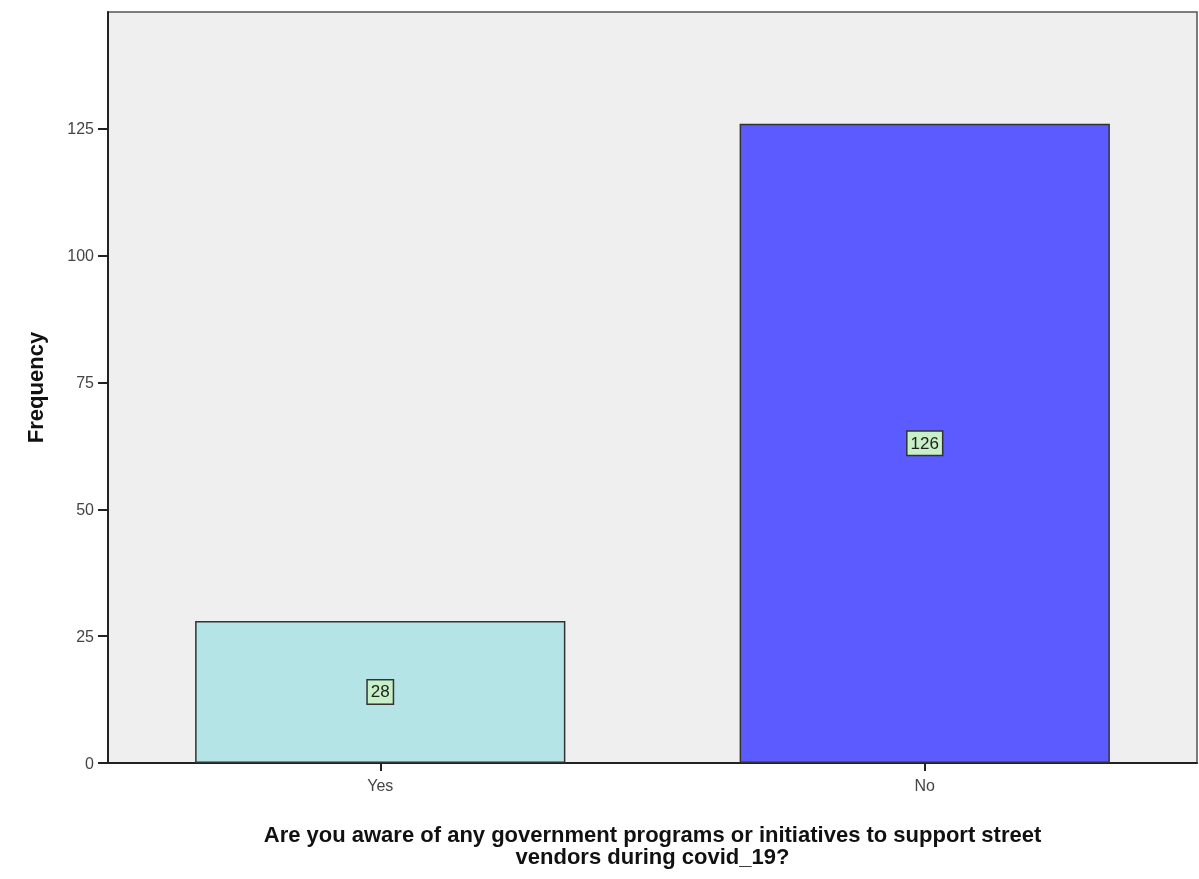 The image size is (1199, 879). What do you see at coordinates (85, 382) in the screenshot?
I see `y-tick-label: 75` at bounding box center [85, 382].